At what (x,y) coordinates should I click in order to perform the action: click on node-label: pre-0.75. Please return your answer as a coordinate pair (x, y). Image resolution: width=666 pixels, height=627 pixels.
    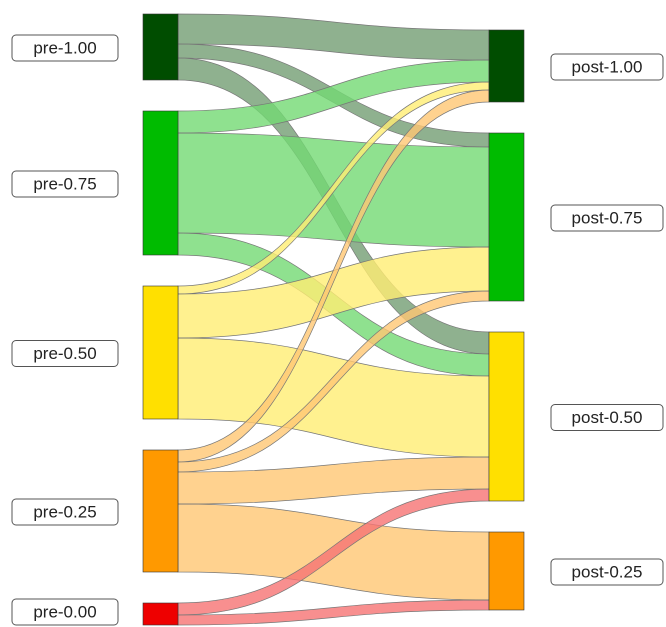
    Looking at the image, I should click on (64, 183).